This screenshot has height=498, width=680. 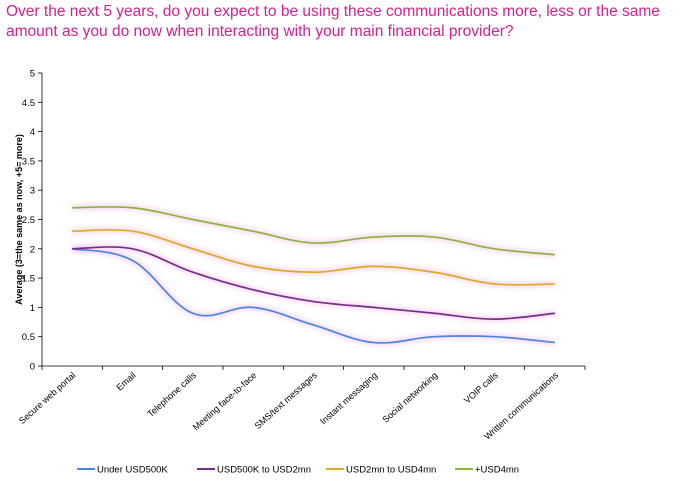 I want to click on y-tick-label: 1, so click(x=32, y=308).